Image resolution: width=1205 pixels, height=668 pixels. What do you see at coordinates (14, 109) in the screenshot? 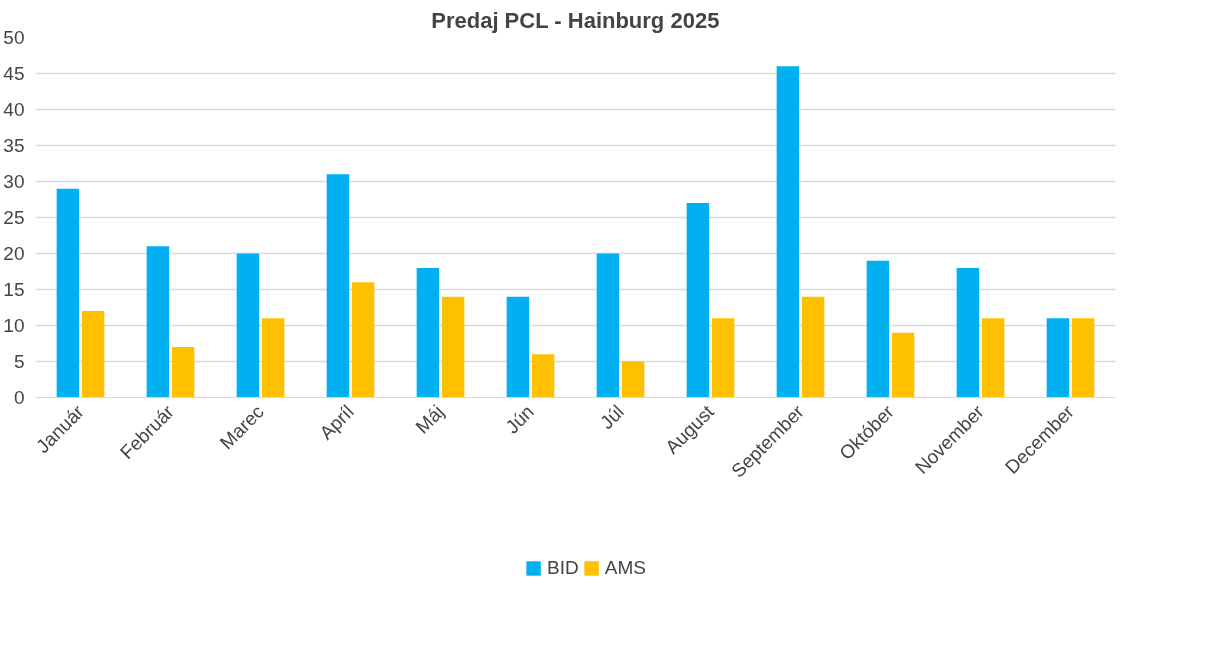
I see `y-tick-label: 40` at bounding box center [14, 109].